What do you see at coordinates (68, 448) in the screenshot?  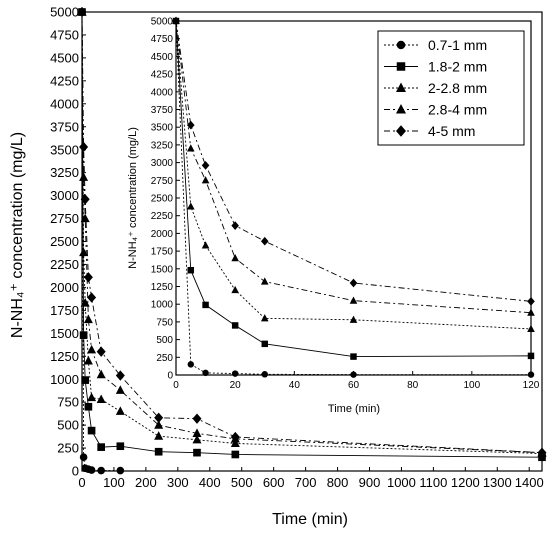 I see `main-y-tick-label: 250` at bounding box center [68, 448].